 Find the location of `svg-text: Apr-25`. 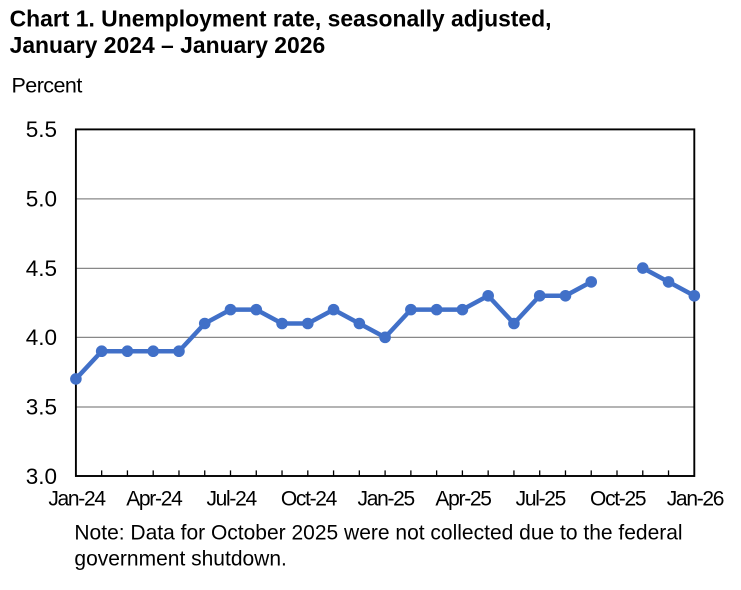

svg-text: Apr-25 is located at coordinates (463, 498).